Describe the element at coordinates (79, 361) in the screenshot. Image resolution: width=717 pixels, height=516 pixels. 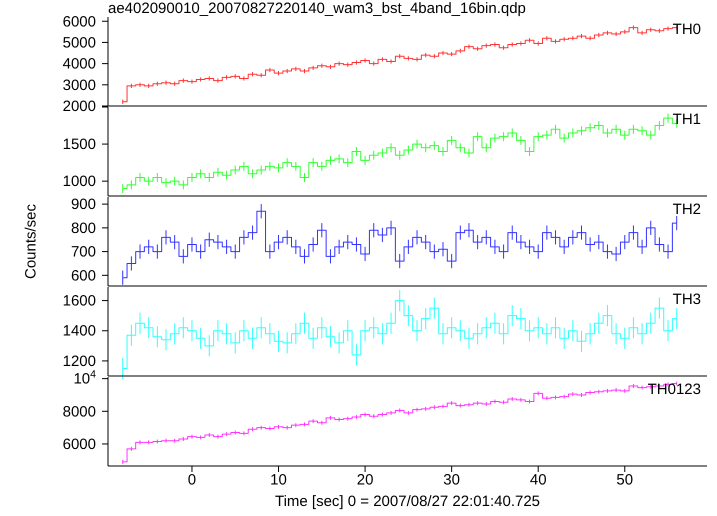
I see `y-tick-label: 1200` at that location.